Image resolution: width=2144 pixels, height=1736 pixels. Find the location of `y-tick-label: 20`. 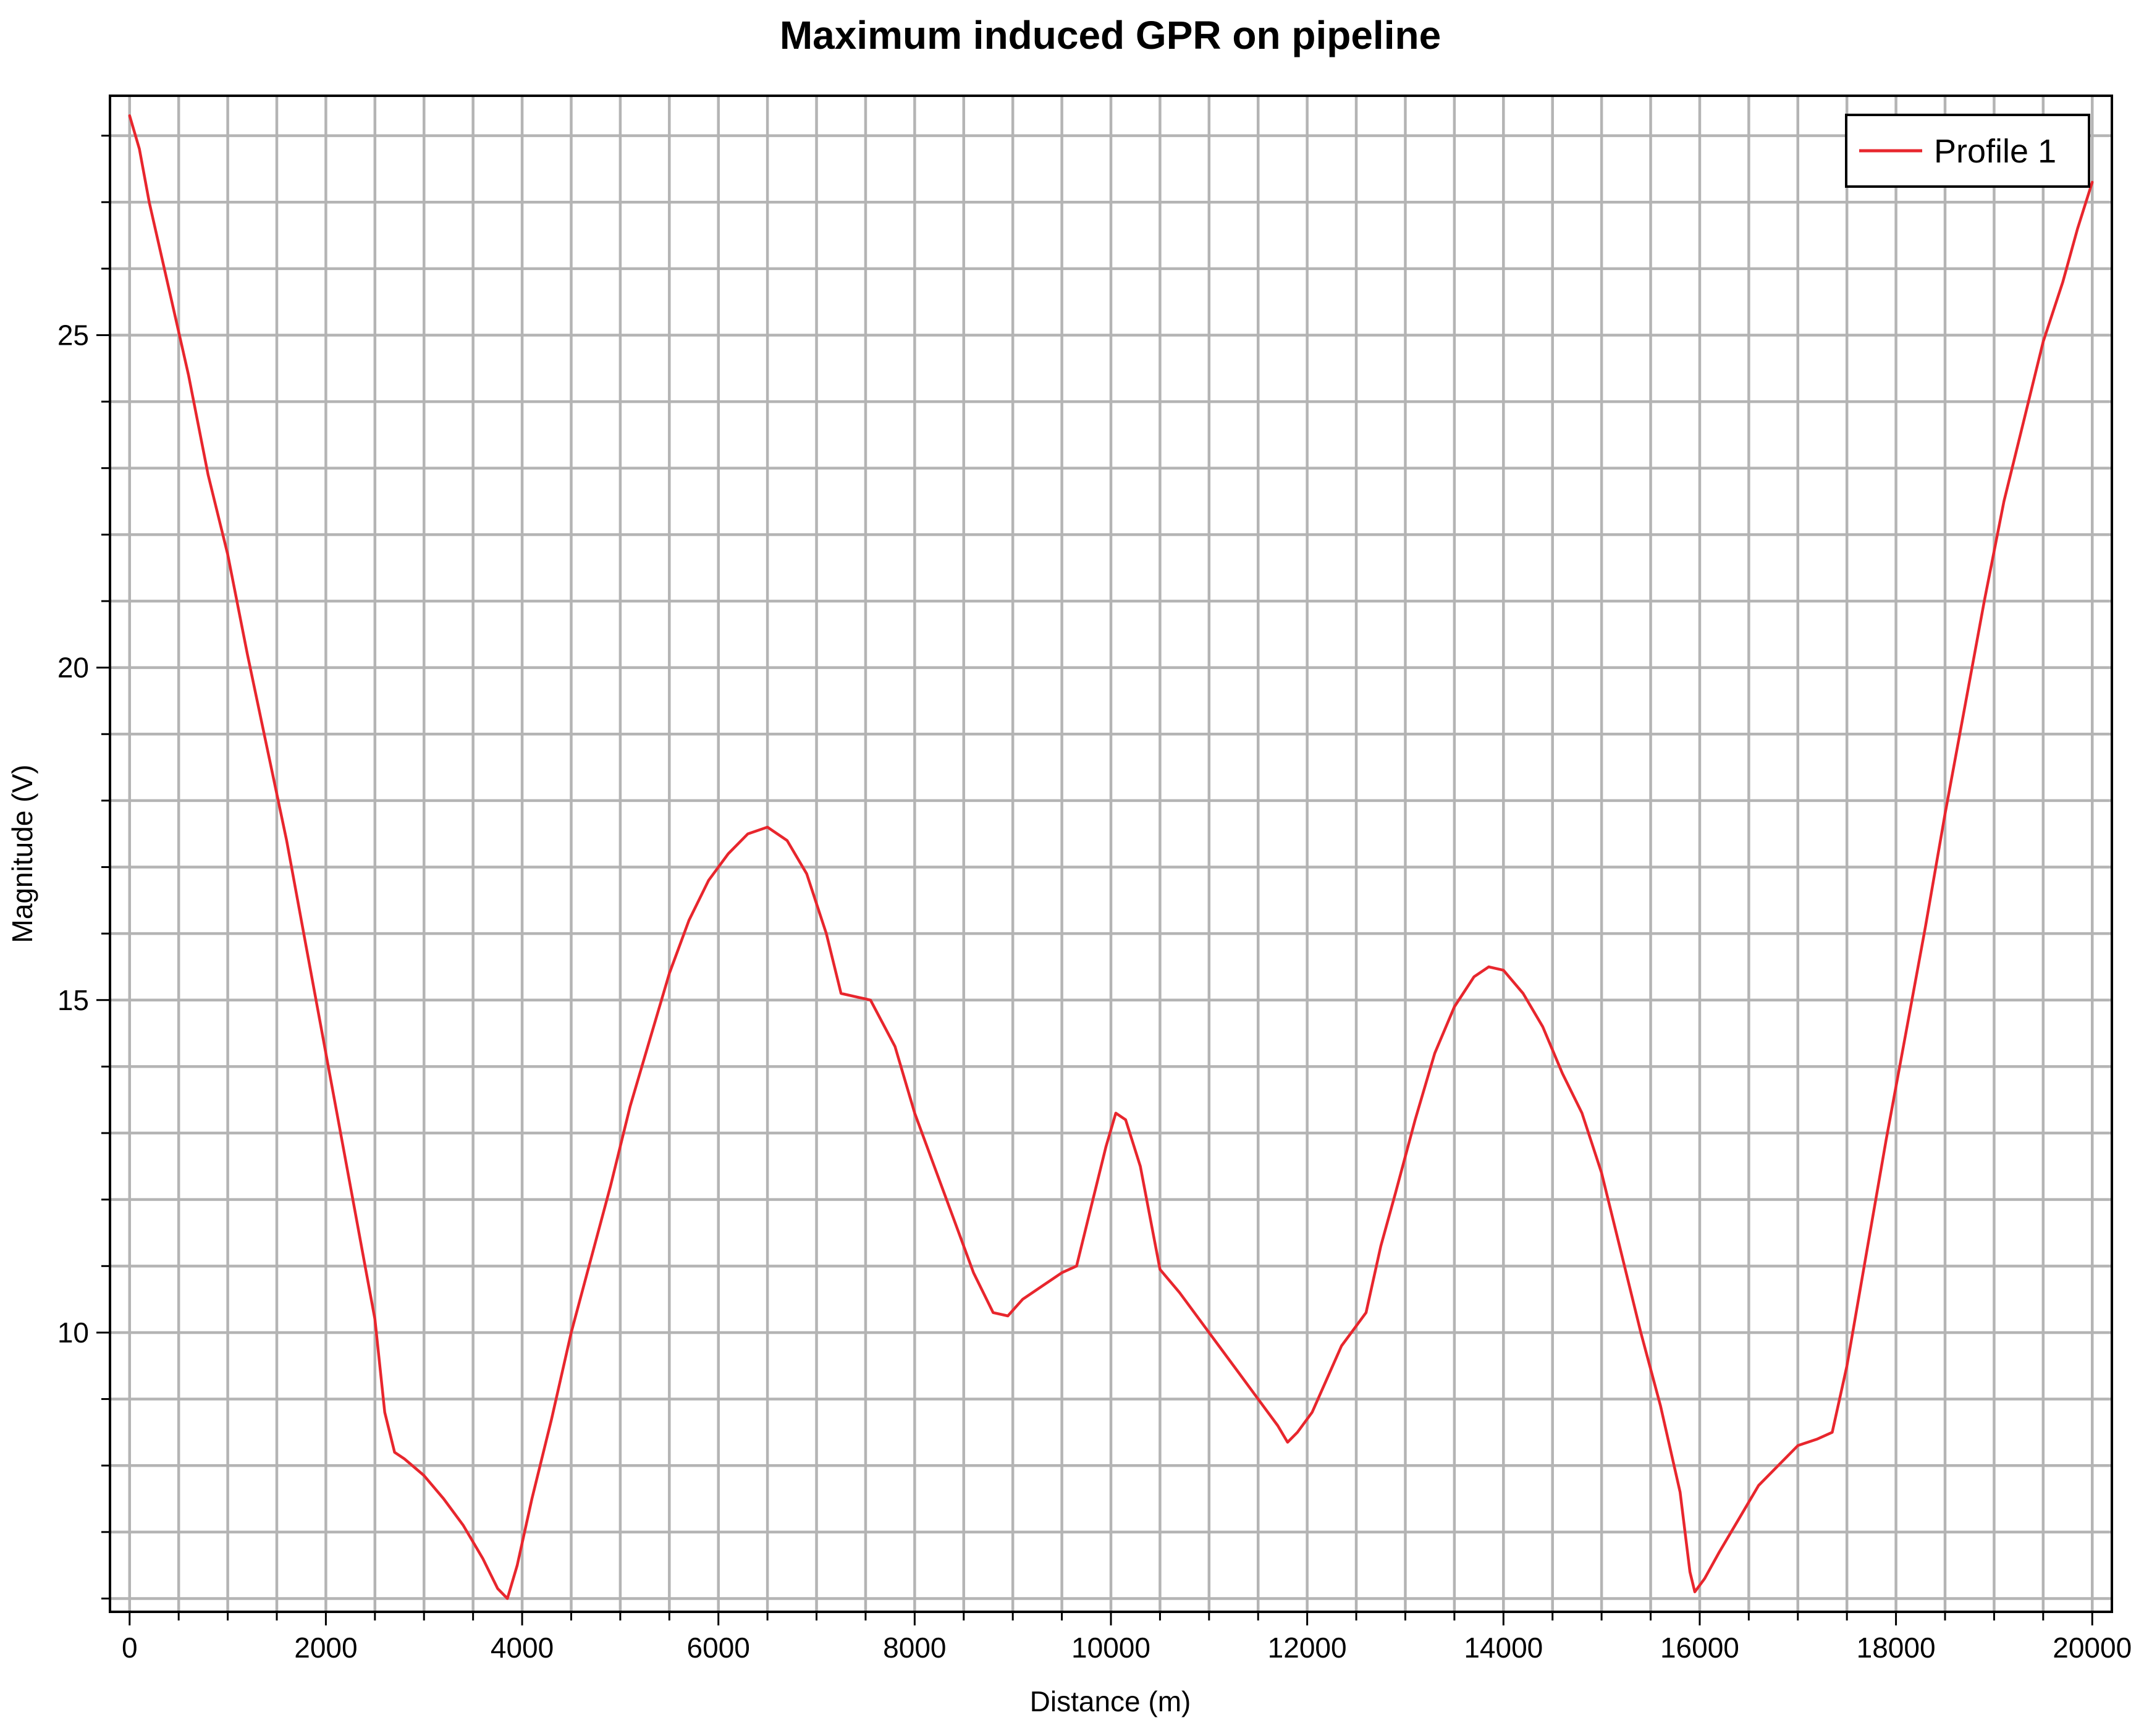

y-tick-label: 20 is located at coordinates (73, 668).